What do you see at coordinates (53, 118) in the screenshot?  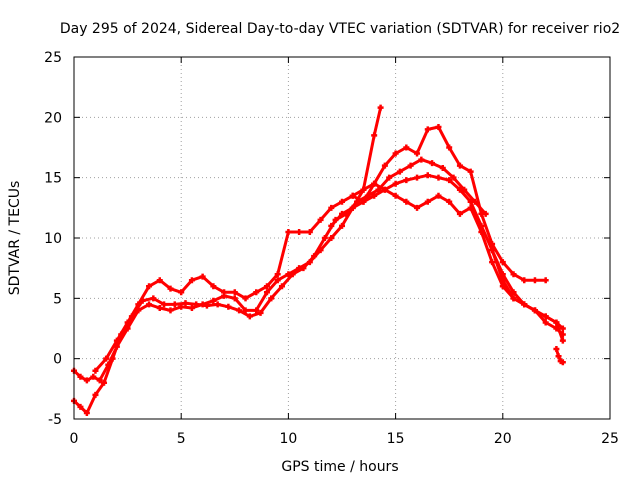 I see `y-tick-label: 20` at bounding box center [53, 118].